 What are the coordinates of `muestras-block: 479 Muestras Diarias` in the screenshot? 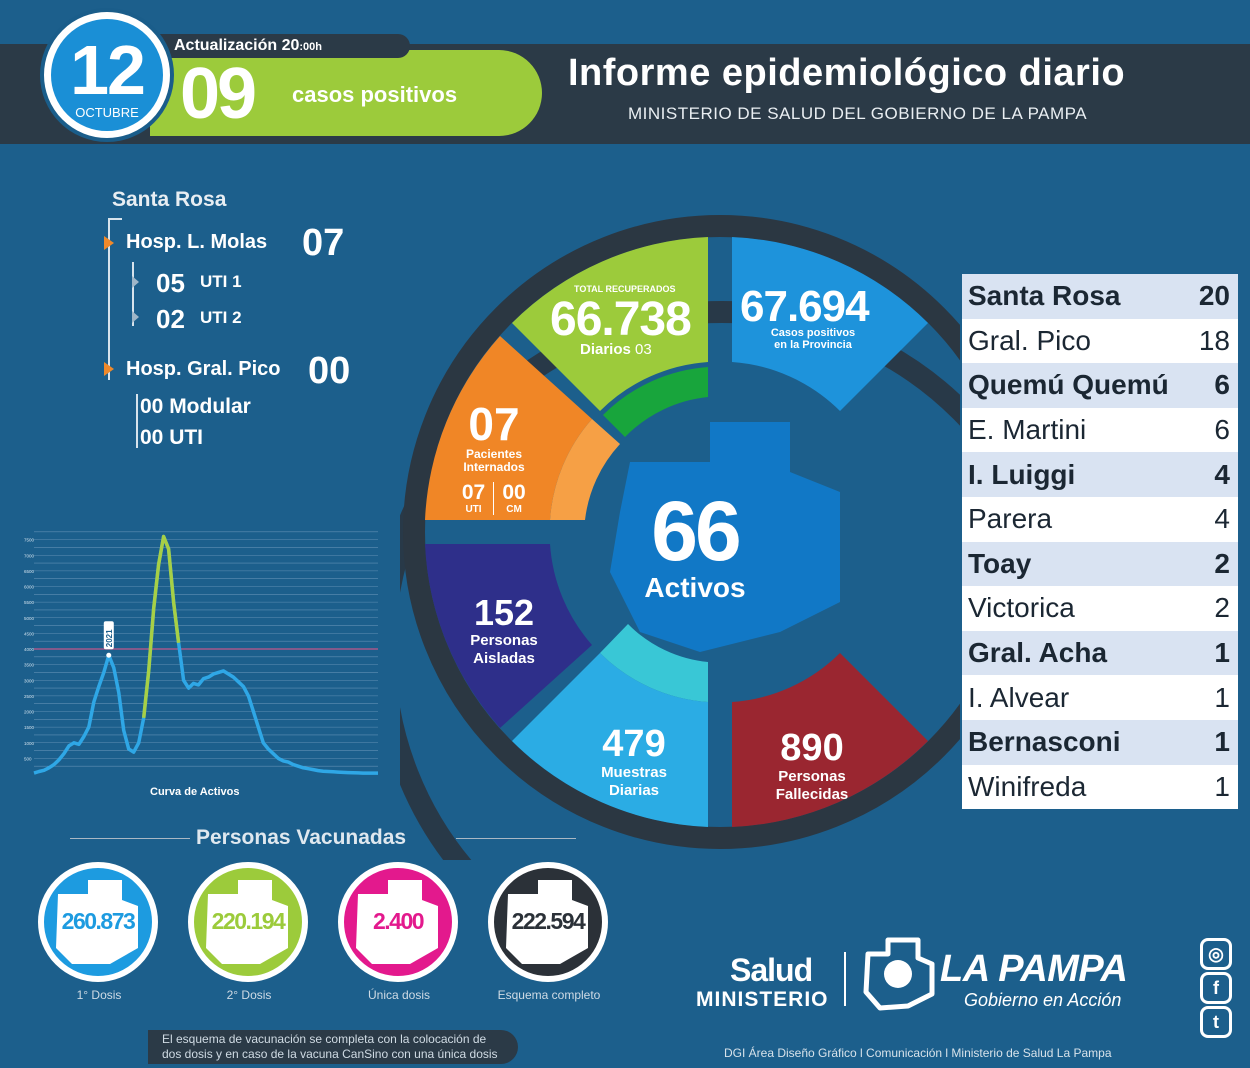 It's located at (634, 762).